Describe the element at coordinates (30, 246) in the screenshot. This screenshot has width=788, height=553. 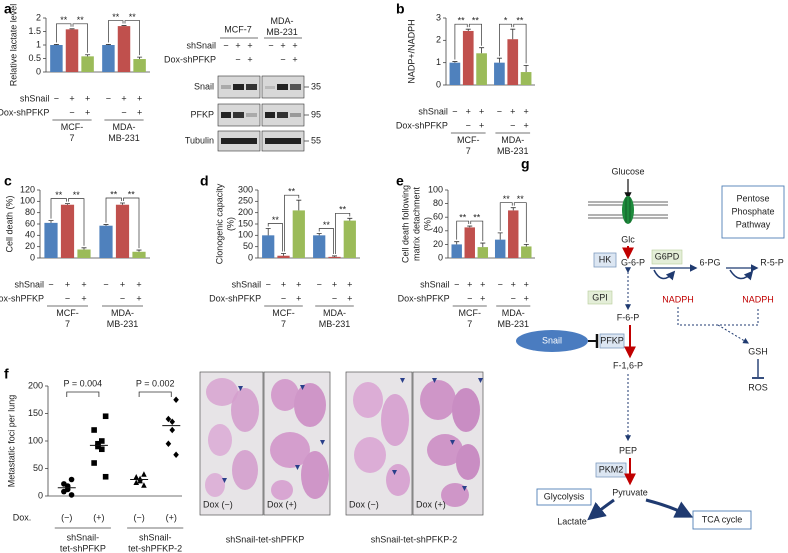
I see `y-tick-label: 20` at that location.